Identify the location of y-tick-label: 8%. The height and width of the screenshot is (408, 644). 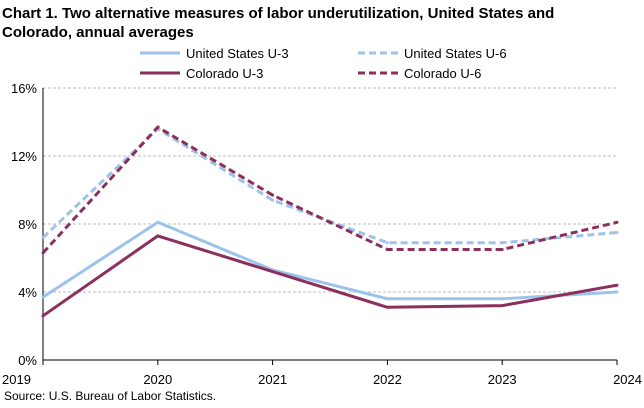
(27, 224).